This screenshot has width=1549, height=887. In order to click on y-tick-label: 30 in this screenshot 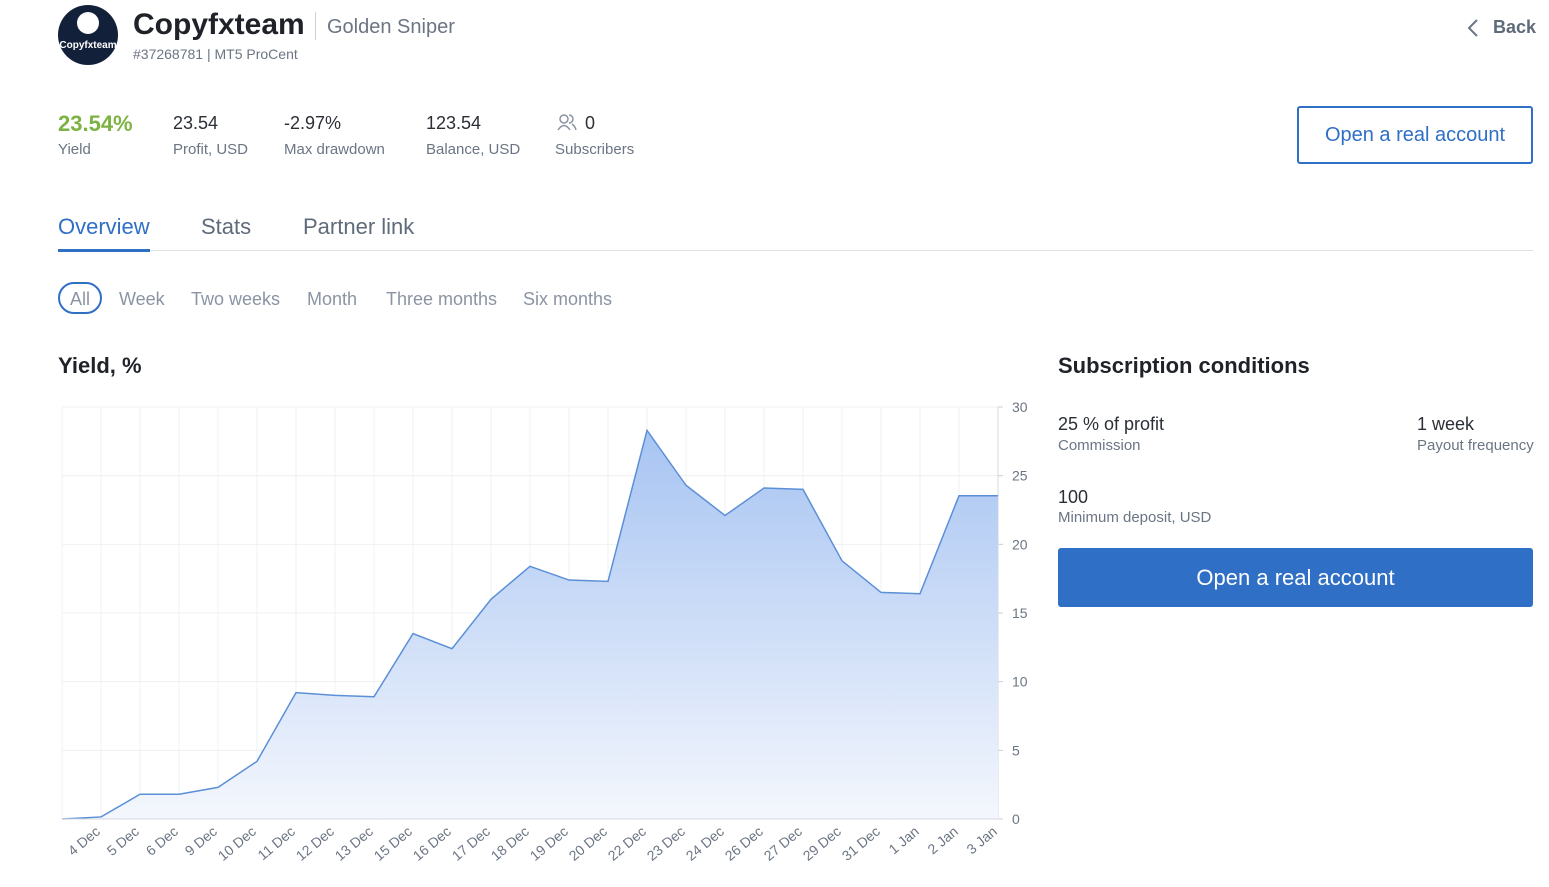, I will do `click(1020, 407)`.